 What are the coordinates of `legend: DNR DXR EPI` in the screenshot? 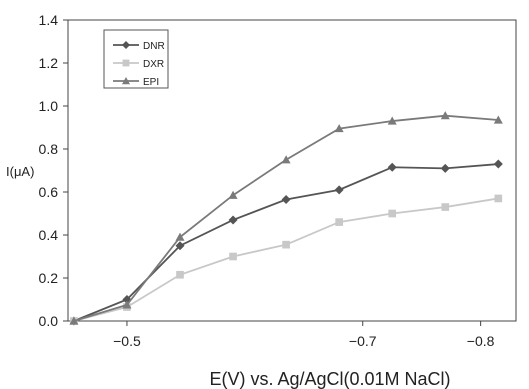 It's located at (136, 59).